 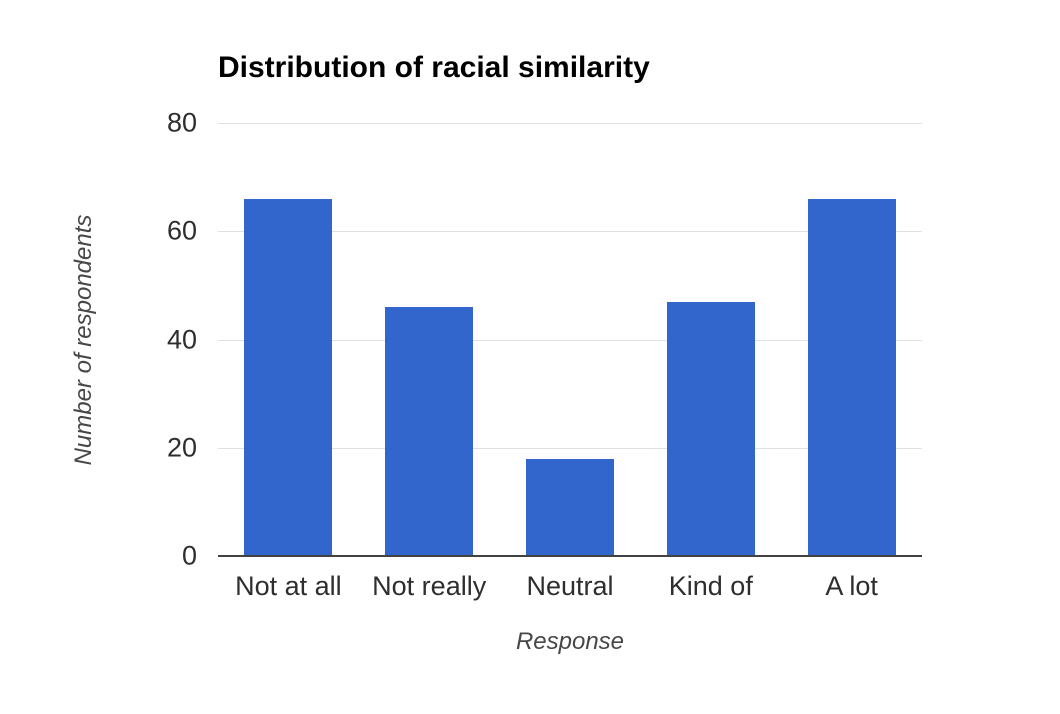 What do you see at coordinates (434, 67) in the screenshot?
I see `chart-title: Distribution of racial similarity` at bounding box center [434, 67].